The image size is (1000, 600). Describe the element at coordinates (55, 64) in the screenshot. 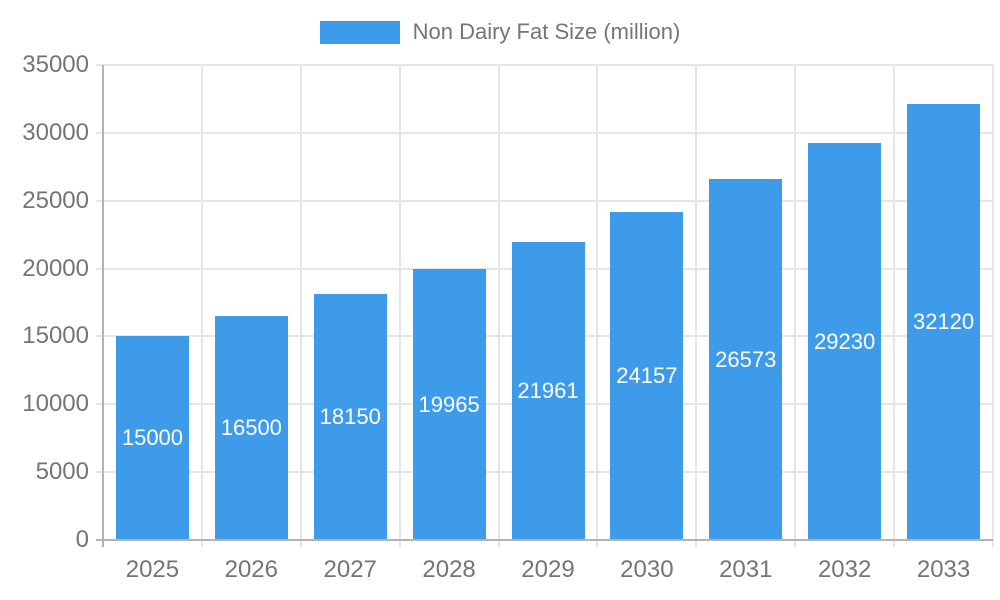

I see `y-axis-label: 35000` at that location.